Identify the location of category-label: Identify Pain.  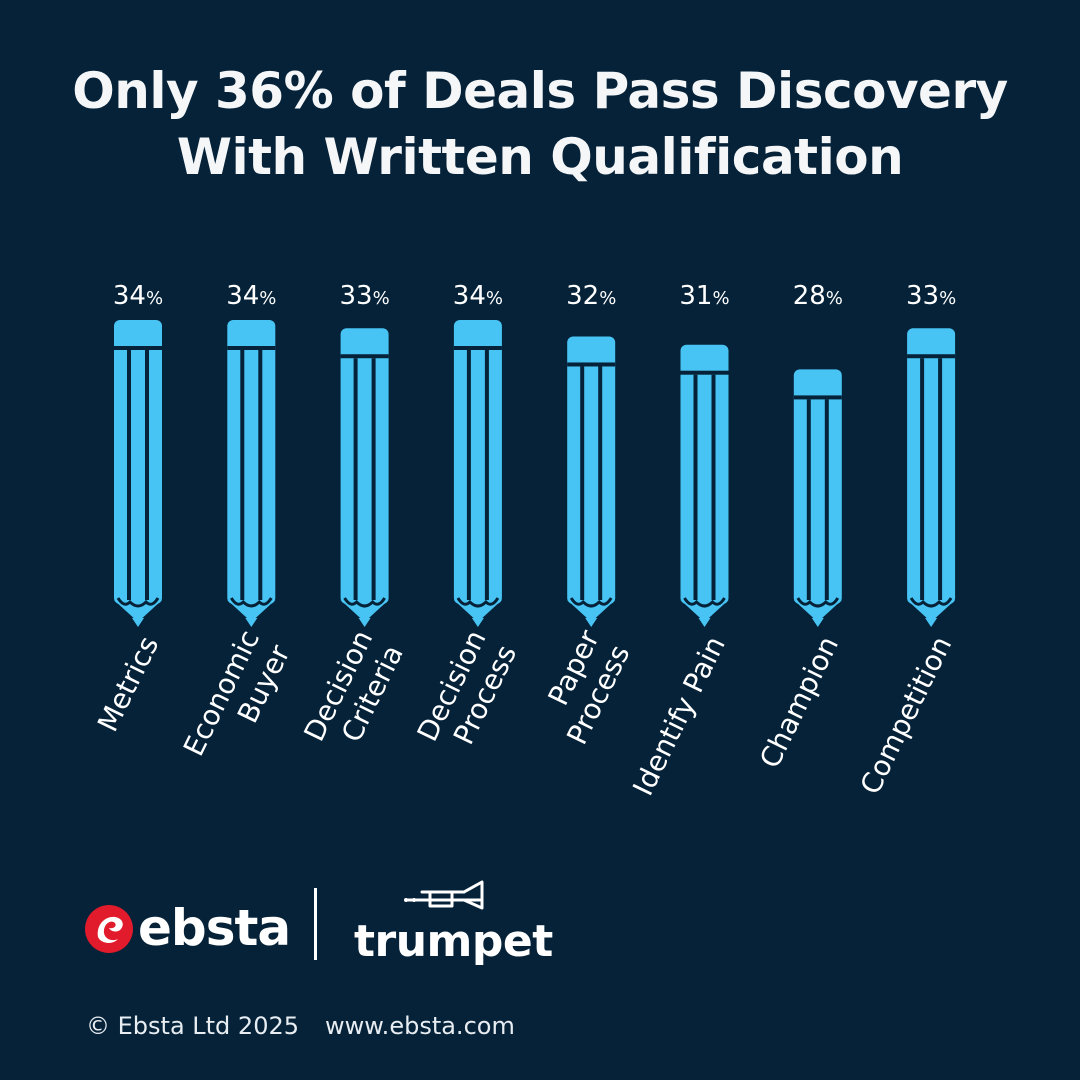
(678, 716).